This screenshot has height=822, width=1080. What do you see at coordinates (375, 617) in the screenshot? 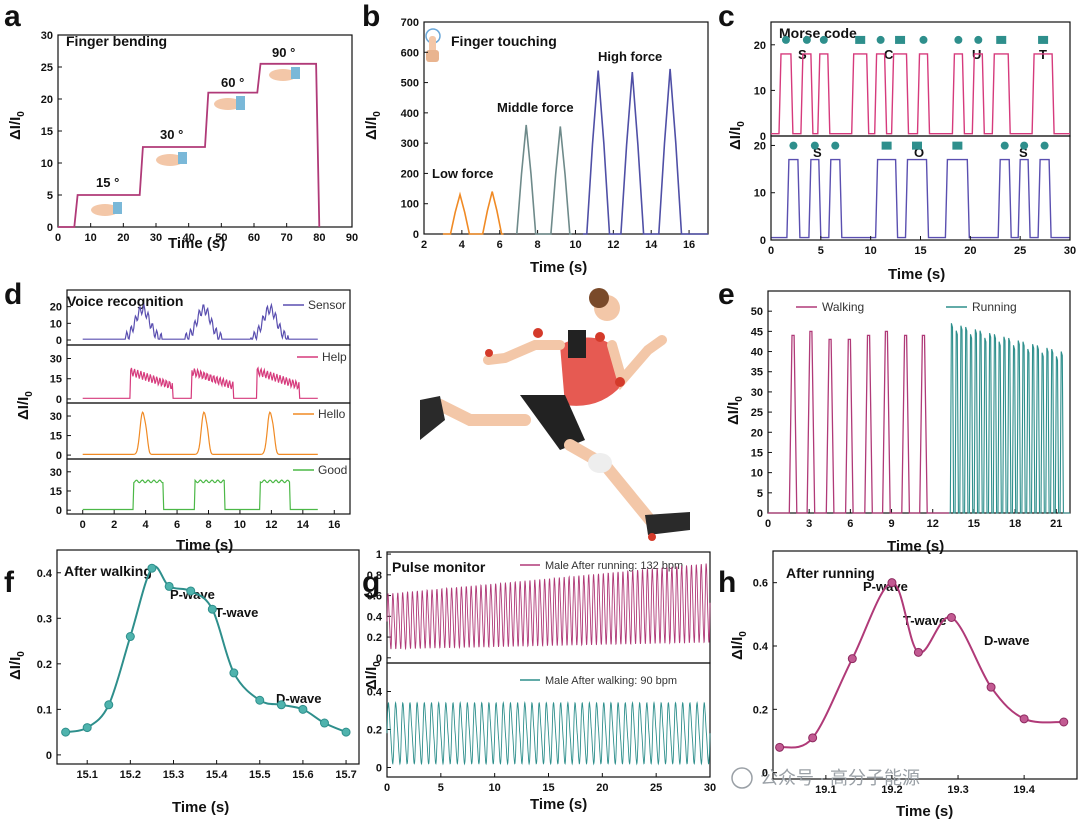
I see `g0-ytick-label: 0.4` at bounding box center [375, 617].